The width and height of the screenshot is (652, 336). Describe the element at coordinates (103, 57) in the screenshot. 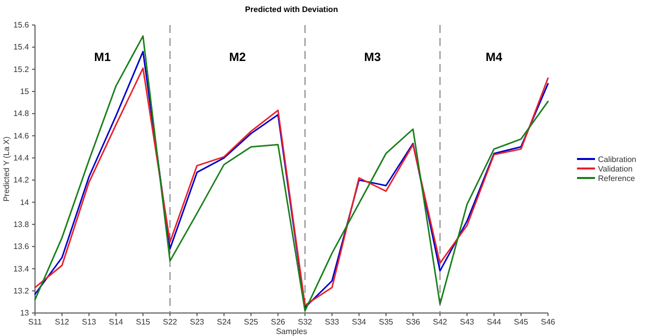

I see `annotation: M1` at that location.